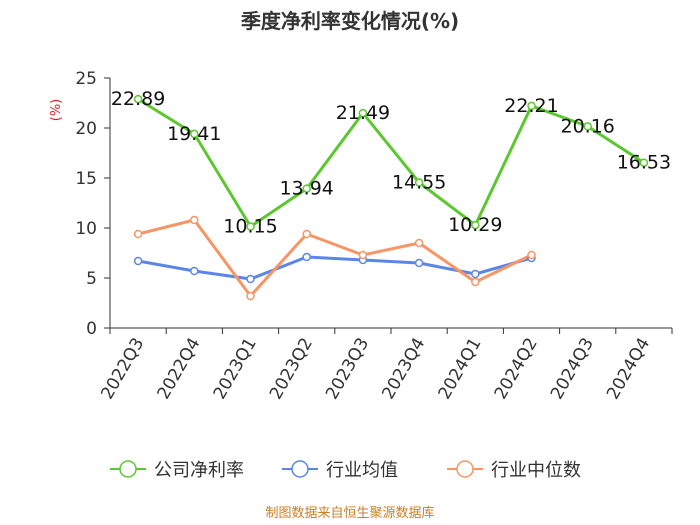  Describe the element at coordinates (349, 513) in the screenshot. I see `source-note: 制图数据来自恒生聚源数据库` at that location.